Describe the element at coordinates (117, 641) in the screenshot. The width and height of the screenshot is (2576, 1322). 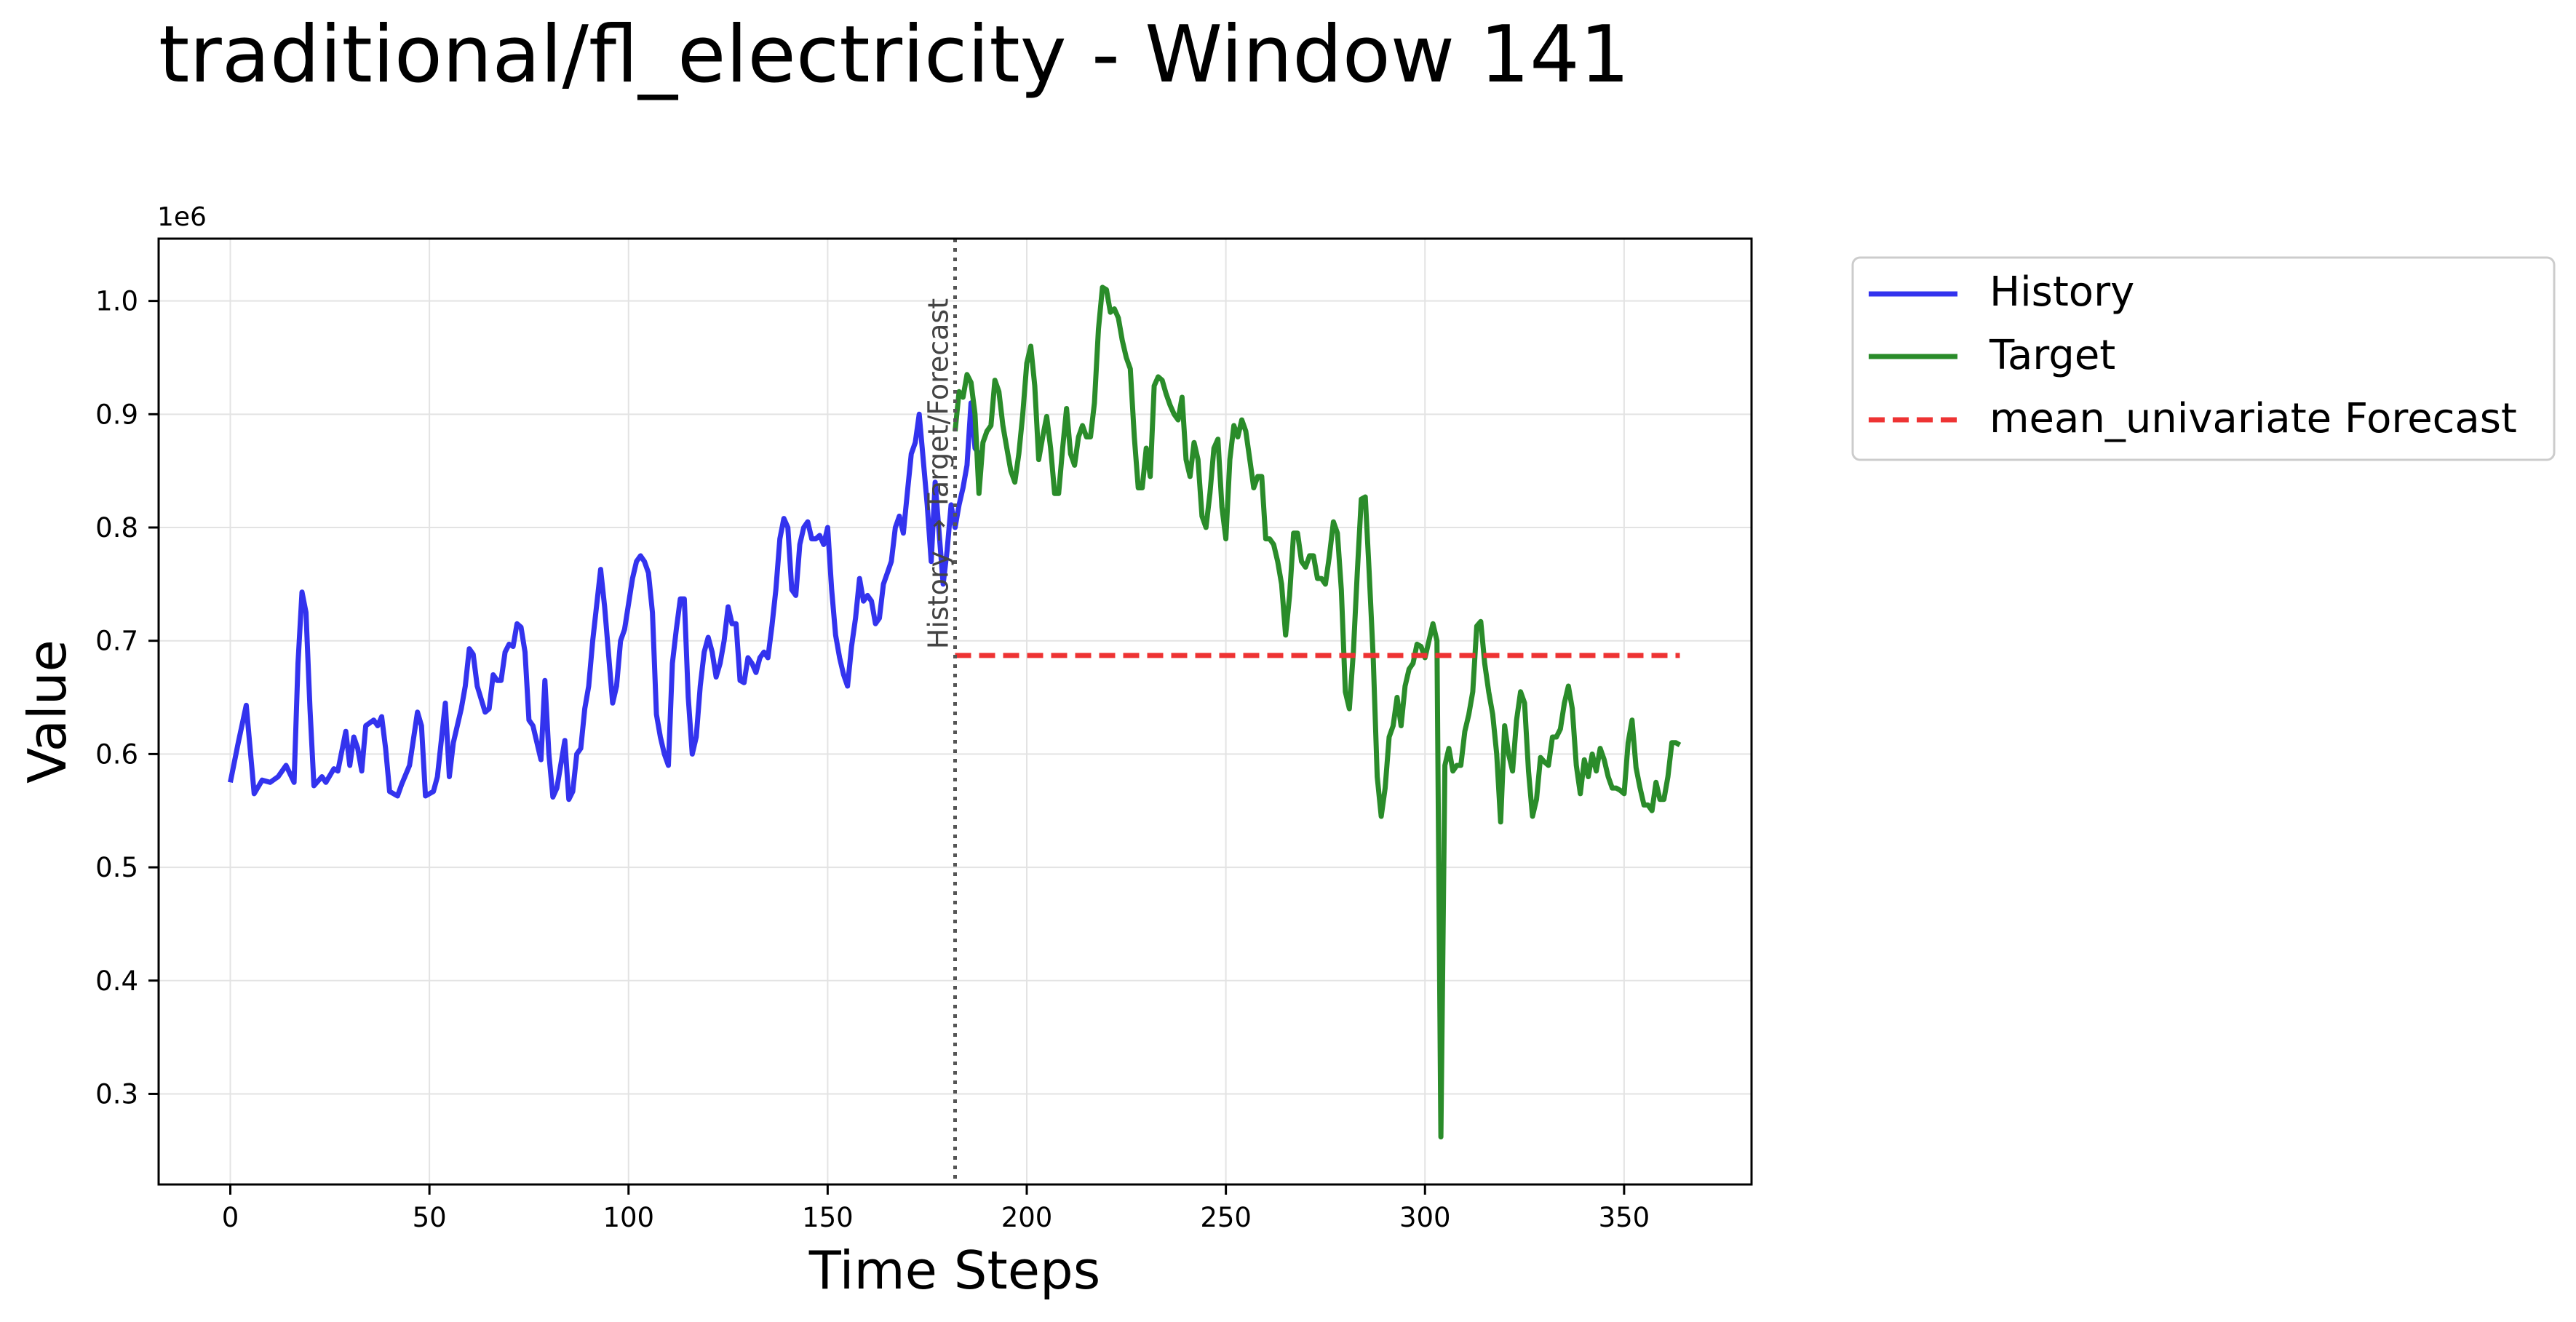
I see `y-tick-label: 0.7` at that location.